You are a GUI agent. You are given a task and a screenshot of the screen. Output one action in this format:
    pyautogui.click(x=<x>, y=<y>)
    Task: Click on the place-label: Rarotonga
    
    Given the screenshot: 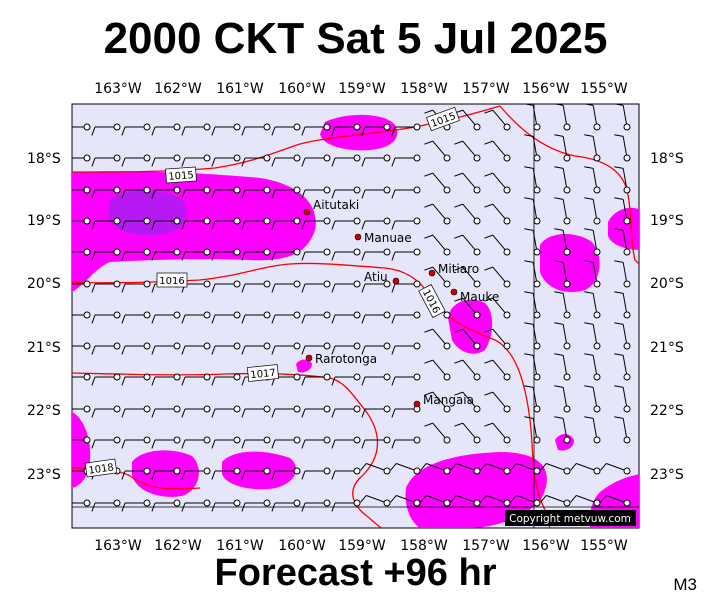 What is the action you would take?
    pyautogui.click(x=346, y=359)
    